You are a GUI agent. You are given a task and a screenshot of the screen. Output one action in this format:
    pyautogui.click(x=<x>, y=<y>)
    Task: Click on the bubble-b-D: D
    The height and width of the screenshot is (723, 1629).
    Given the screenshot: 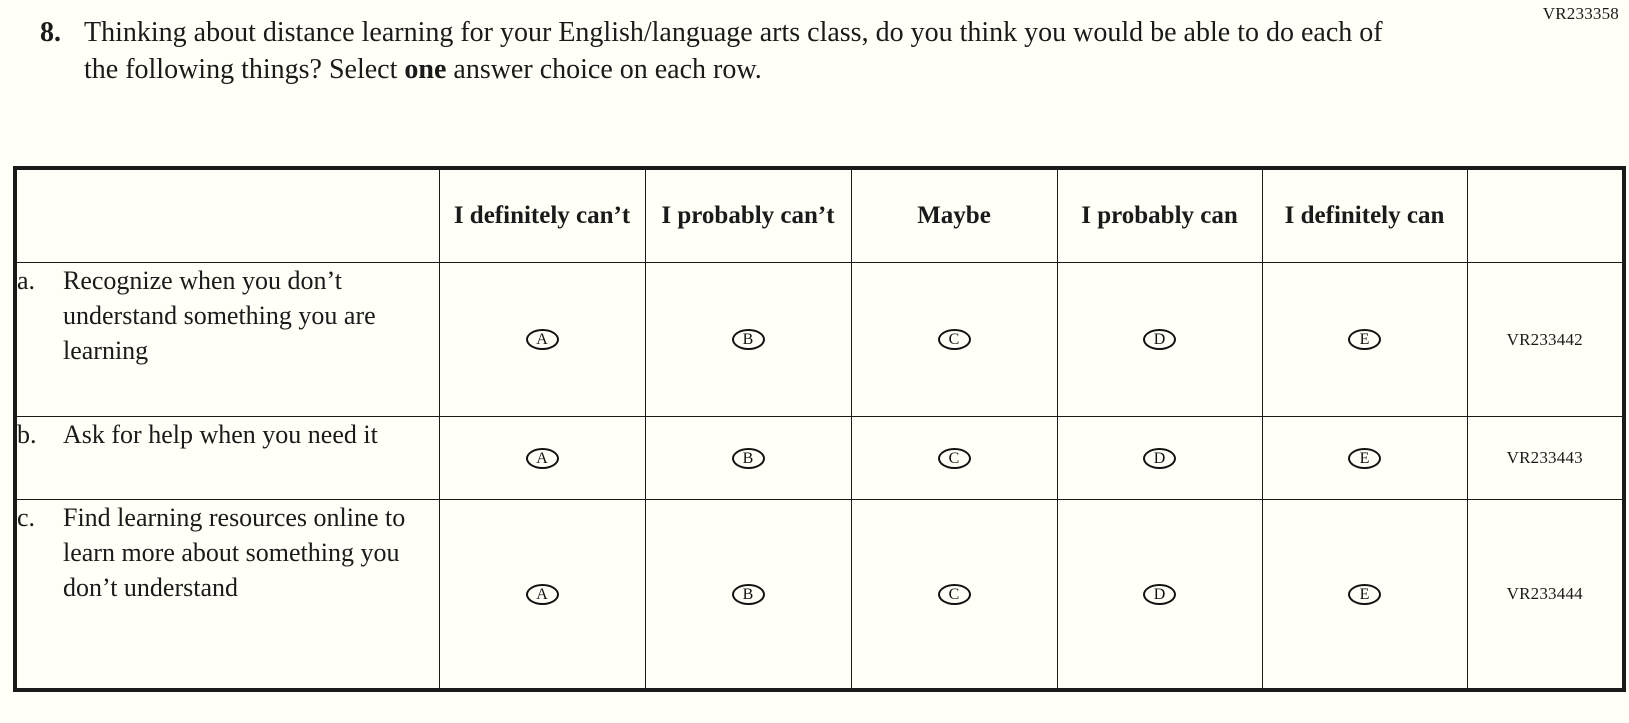 What is the action you would take?
    pyautogui.click(x=1159, y=458)
    